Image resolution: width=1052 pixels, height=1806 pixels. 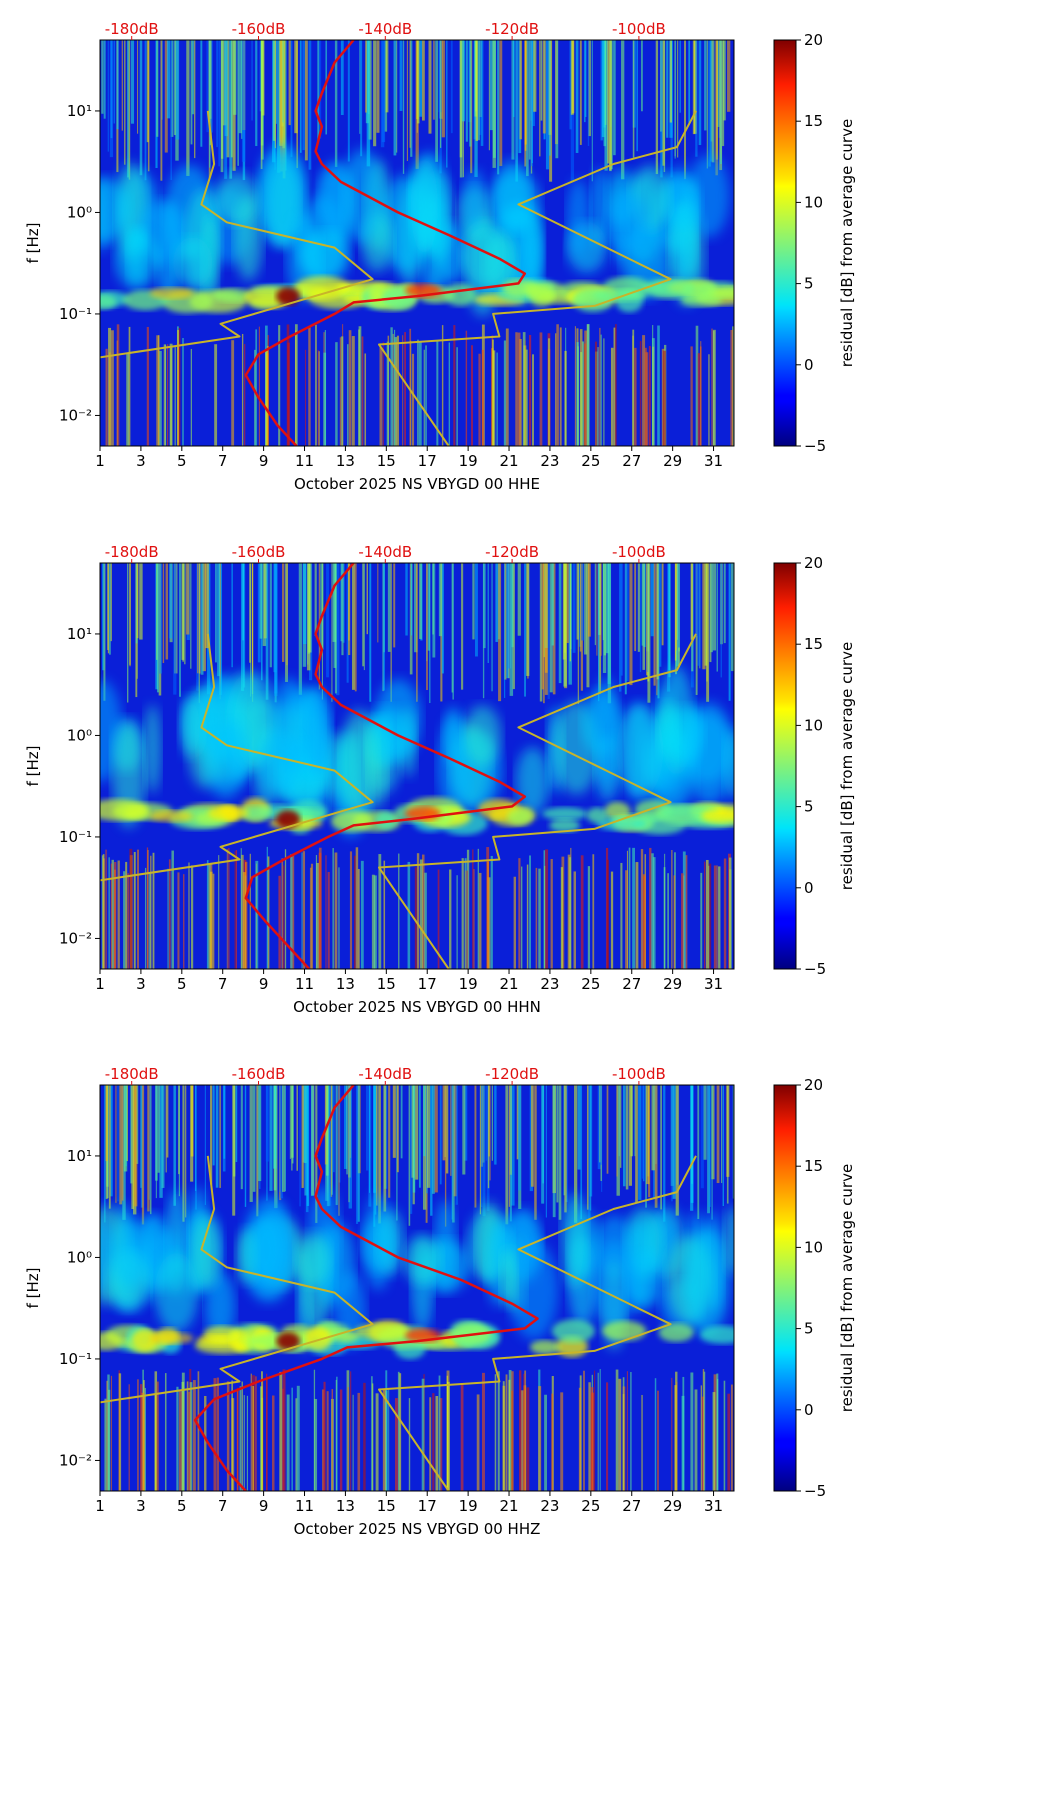 I want to click on colorbar-tick-label: −5, so click(x=815, y=1491).